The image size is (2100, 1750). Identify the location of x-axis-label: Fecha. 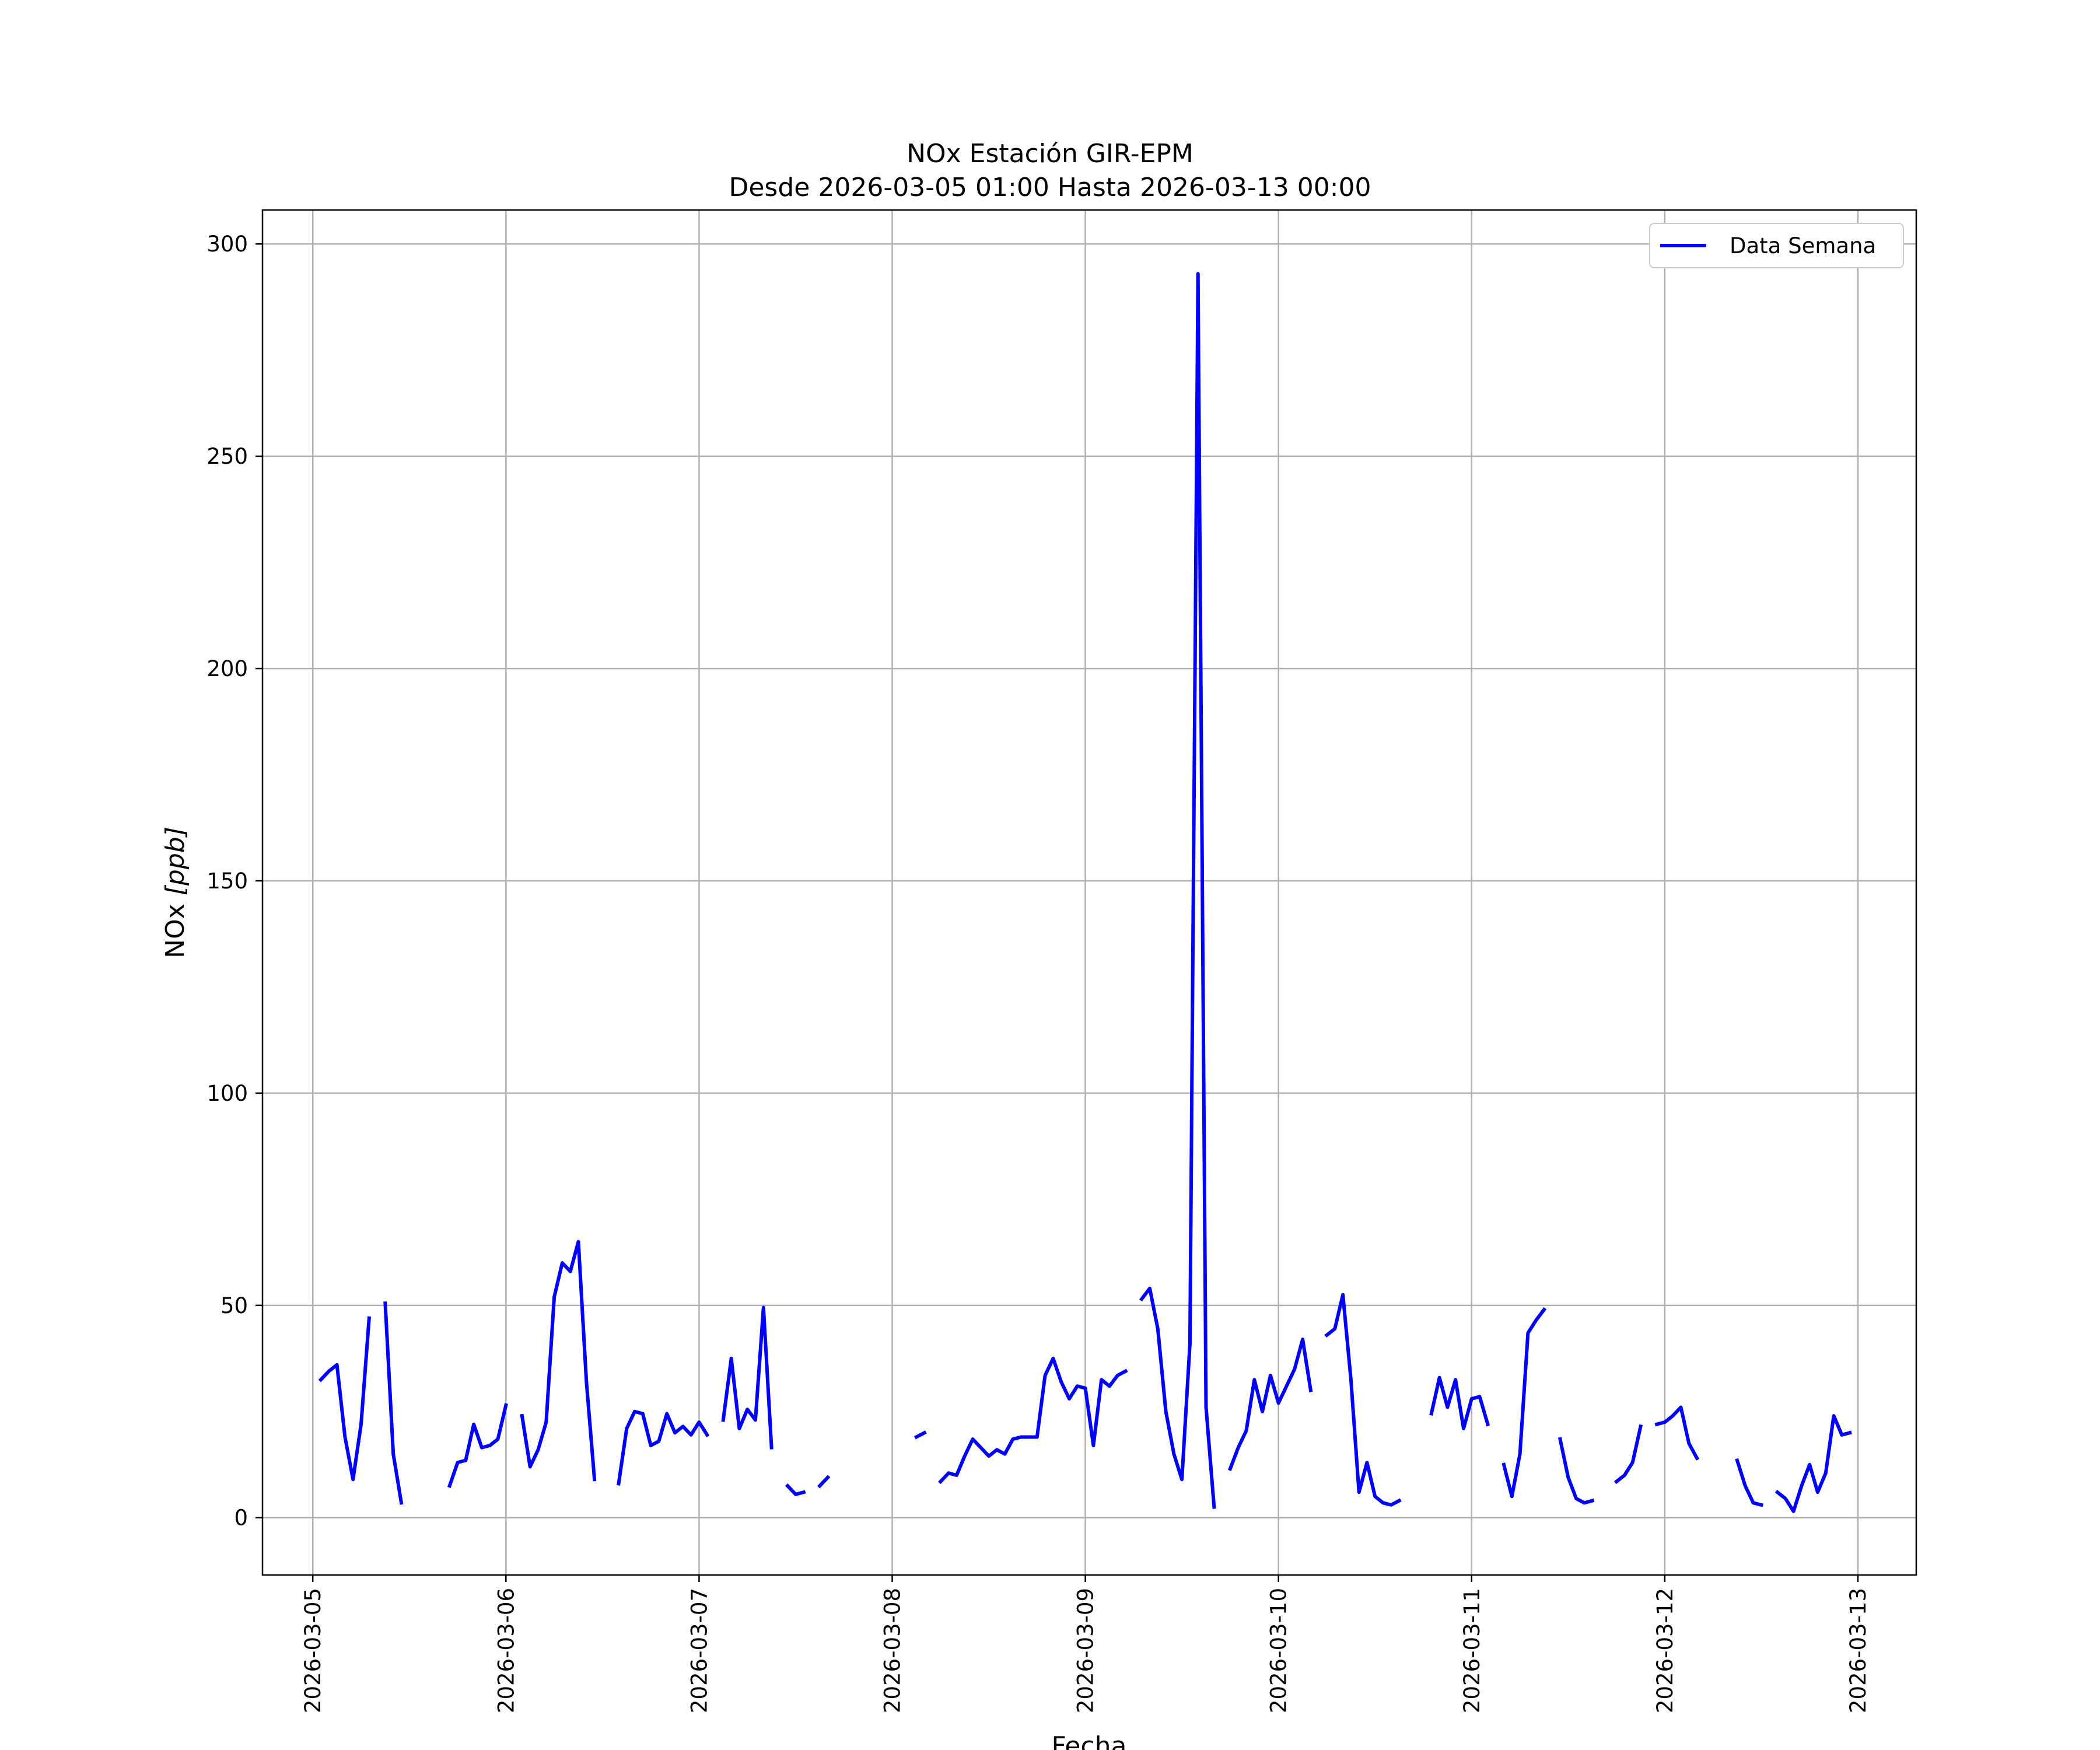
(1088, 1740).